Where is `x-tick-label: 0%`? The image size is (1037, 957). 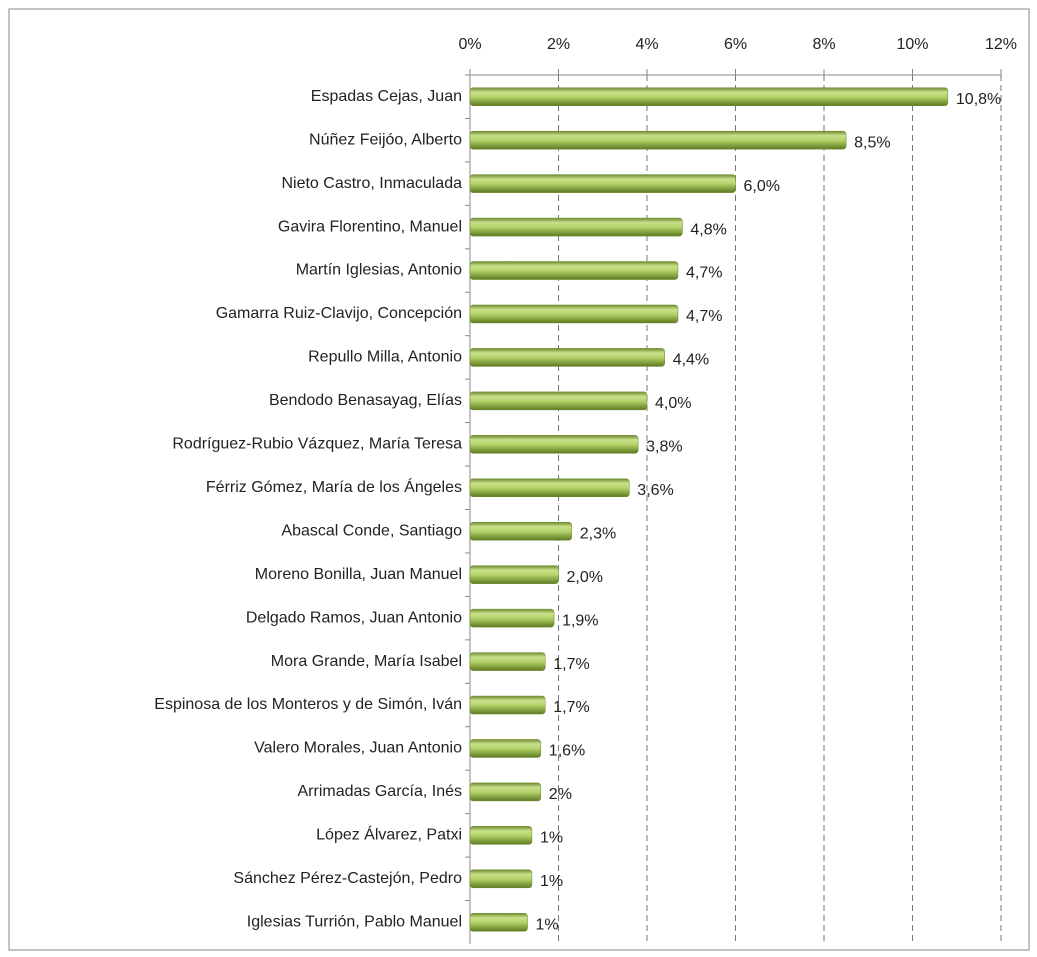 x-tick-label: 0% is located at coordinates (469, 44).